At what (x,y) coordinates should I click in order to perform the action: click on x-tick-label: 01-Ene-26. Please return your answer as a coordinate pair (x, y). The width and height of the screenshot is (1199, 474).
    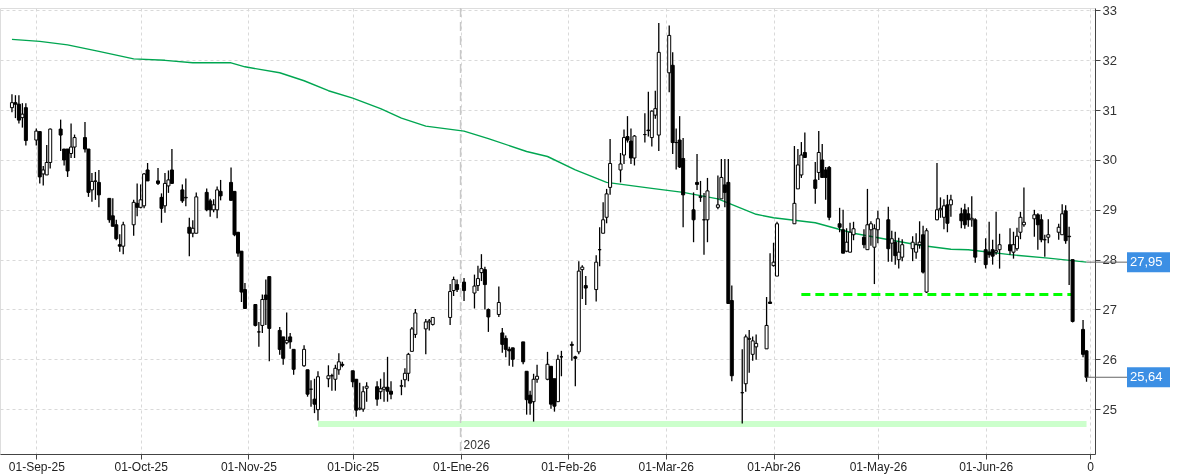
    Looking at the image, I should click on (461, 466).